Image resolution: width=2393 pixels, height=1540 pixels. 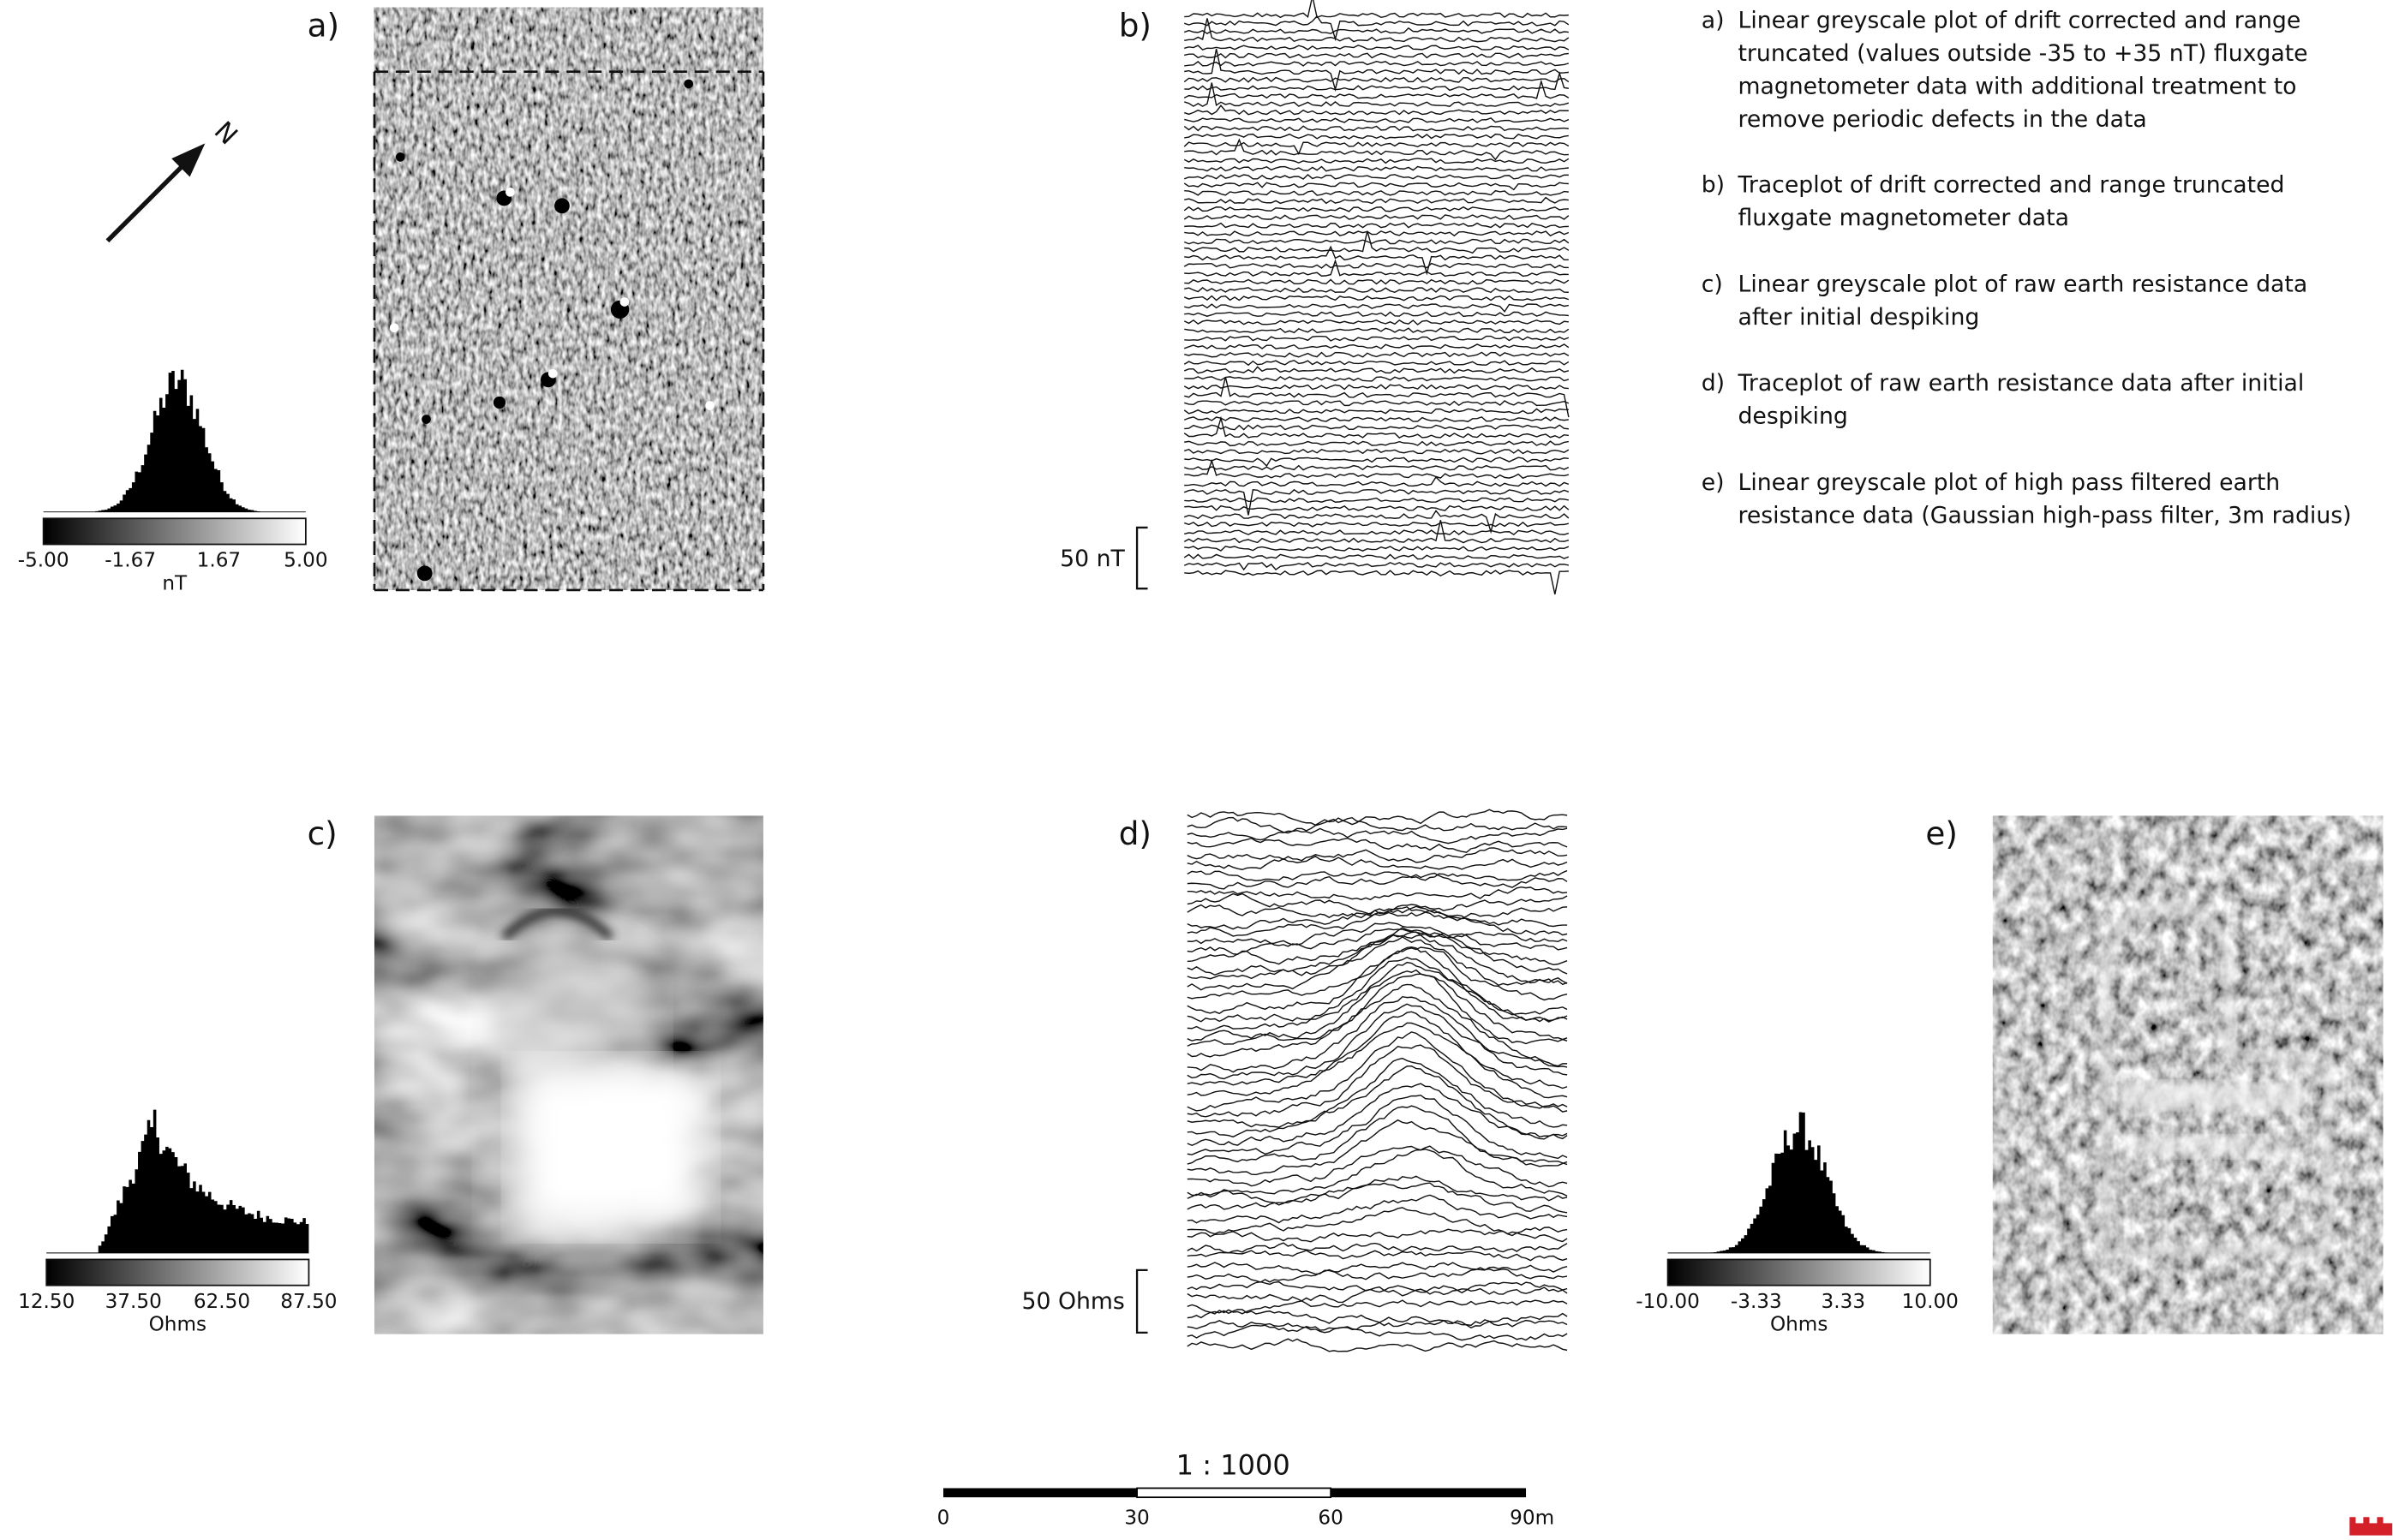 I want to click on scale-title: 1 : 1000, so click(x=1233, y=1465).